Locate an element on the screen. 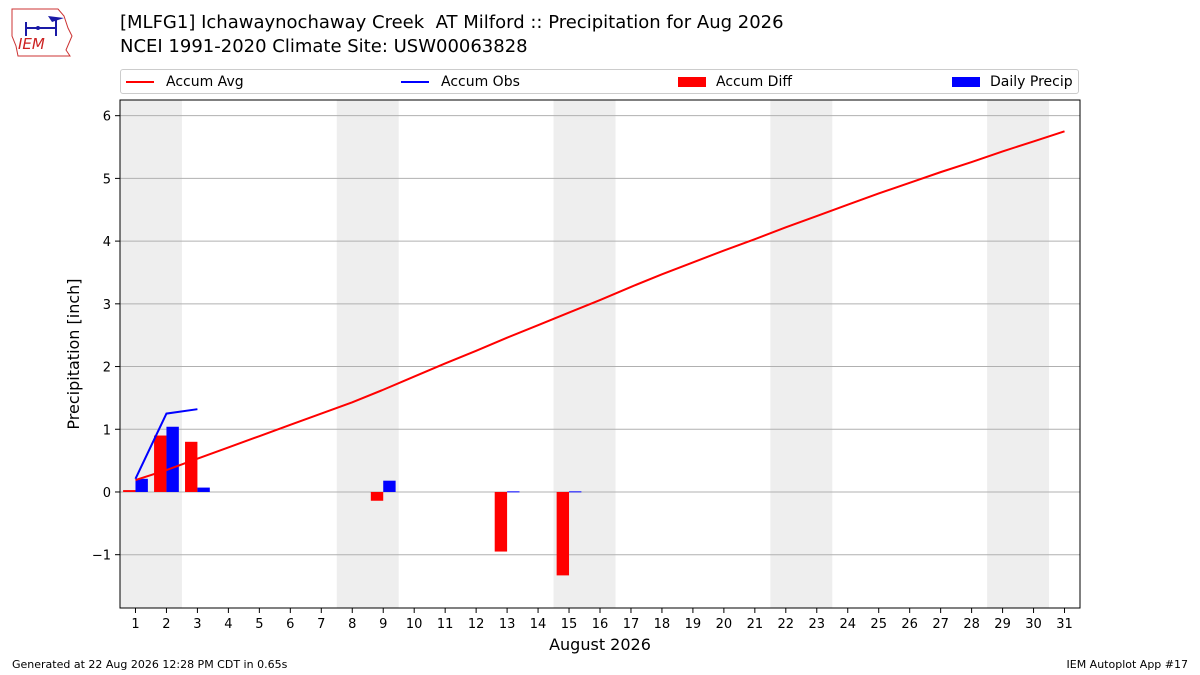 The width and height of the screenshot is (1200, 675). legend-swatch-accum-avg is located at coordinates (140, 81).